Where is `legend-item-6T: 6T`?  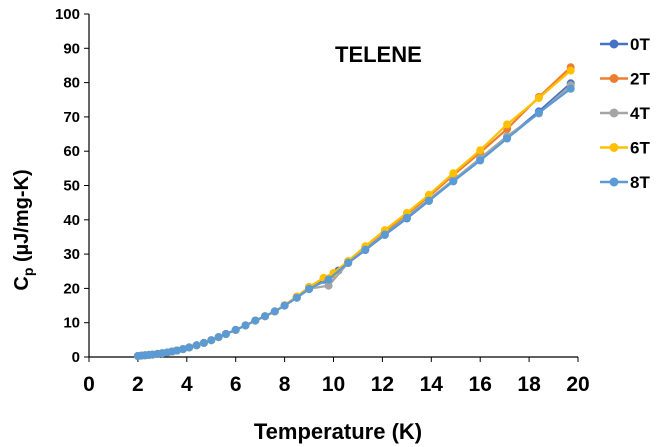 legend-item-6T: 6T is located at coordinates (625, 148).